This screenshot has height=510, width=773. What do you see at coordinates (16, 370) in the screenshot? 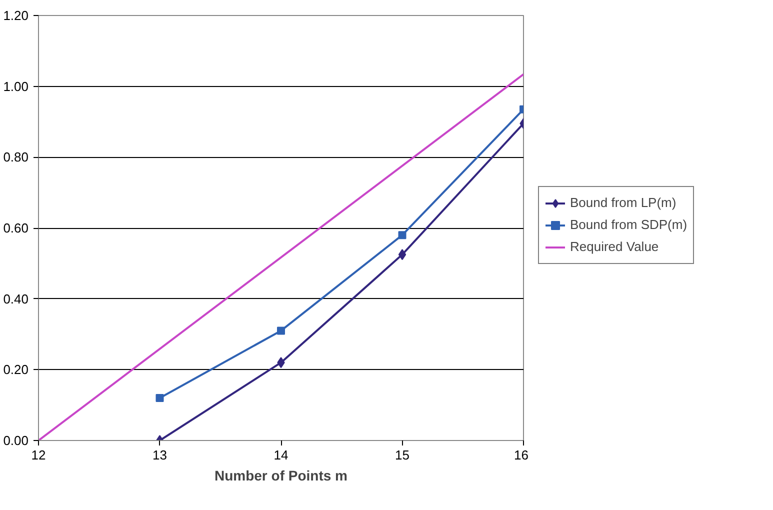
I see `y-tick-label: 0.20` at bounding box center [16, 370].